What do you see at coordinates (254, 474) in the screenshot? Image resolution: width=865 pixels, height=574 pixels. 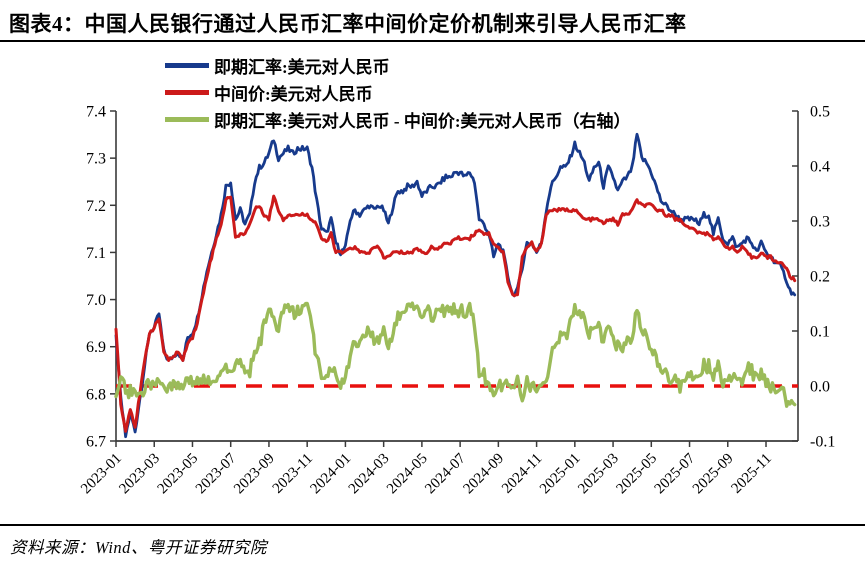 I see `x-axis-tick-label: 2023-09` at bounding box center [254, 474].